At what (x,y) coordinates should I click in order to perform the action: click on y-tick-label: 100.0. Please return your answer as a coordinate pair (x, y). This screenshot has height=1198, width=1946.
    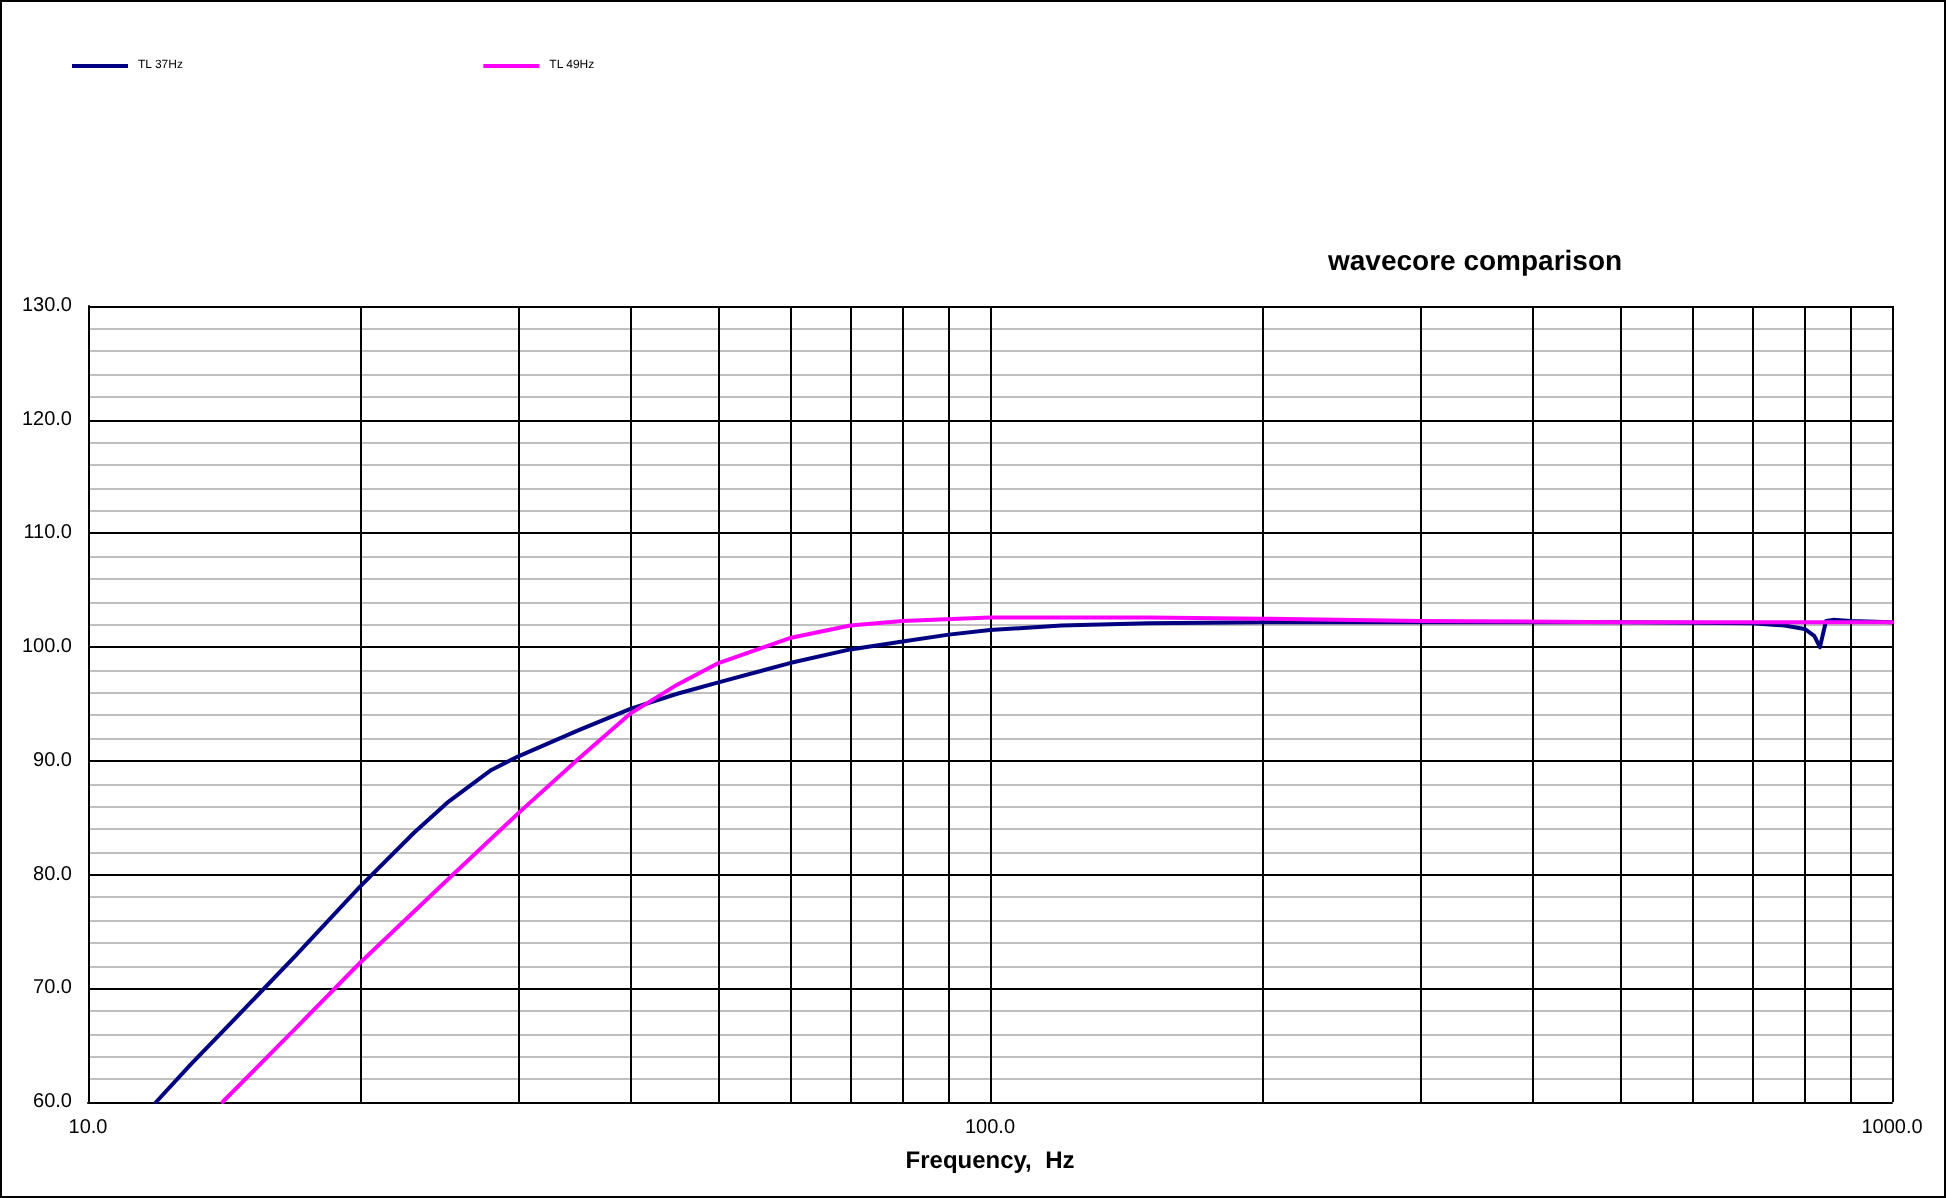
    Looking at the image, I should click on (47, 647).